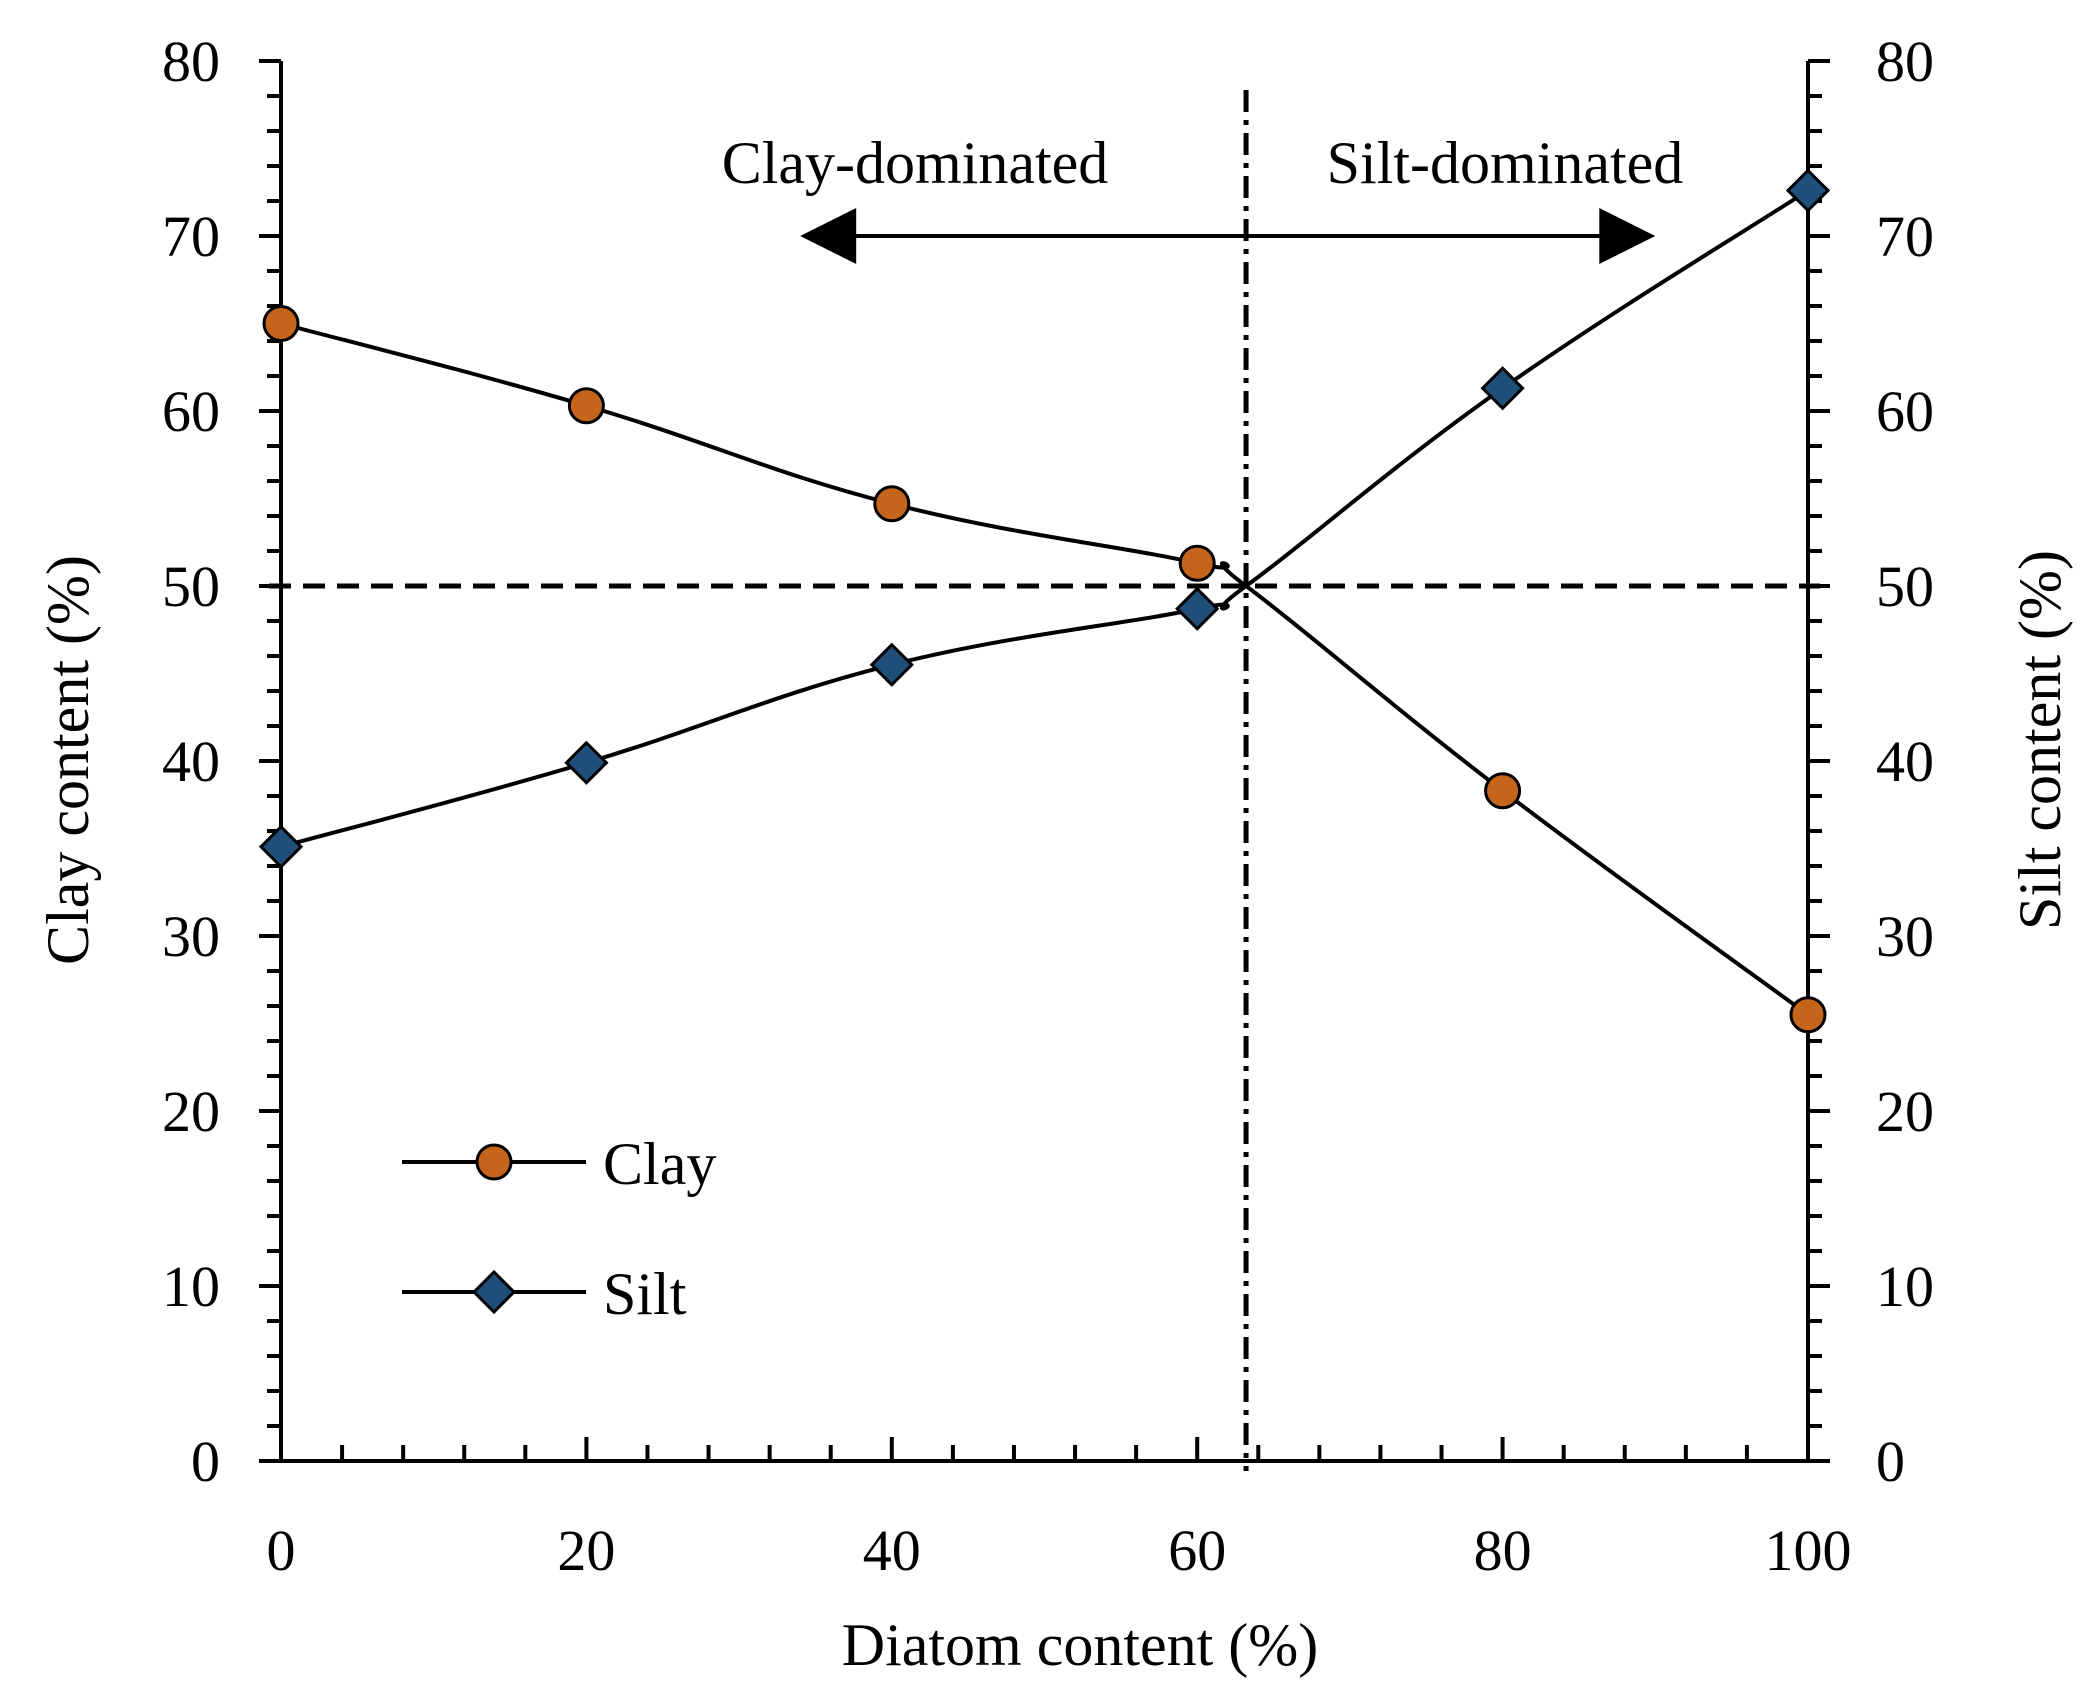 This screenshot has width=2094, height=1700. I want to click on y-left-tick-label: 70, so click(191, 236).